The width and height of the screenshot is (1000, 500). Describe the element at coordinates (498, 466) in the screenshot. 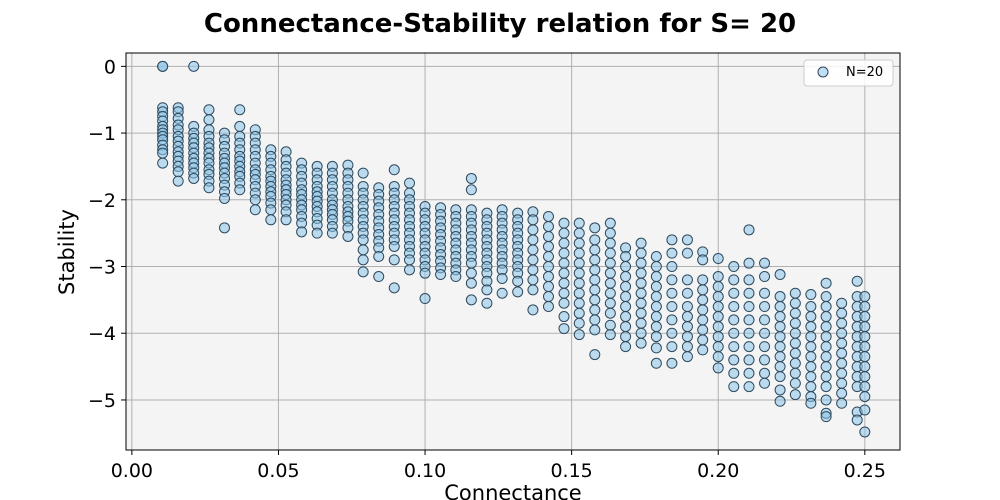

I see `x-axis-ticks: 0.00 0.05 0.10 0.15 0.20 0.25` at that location.